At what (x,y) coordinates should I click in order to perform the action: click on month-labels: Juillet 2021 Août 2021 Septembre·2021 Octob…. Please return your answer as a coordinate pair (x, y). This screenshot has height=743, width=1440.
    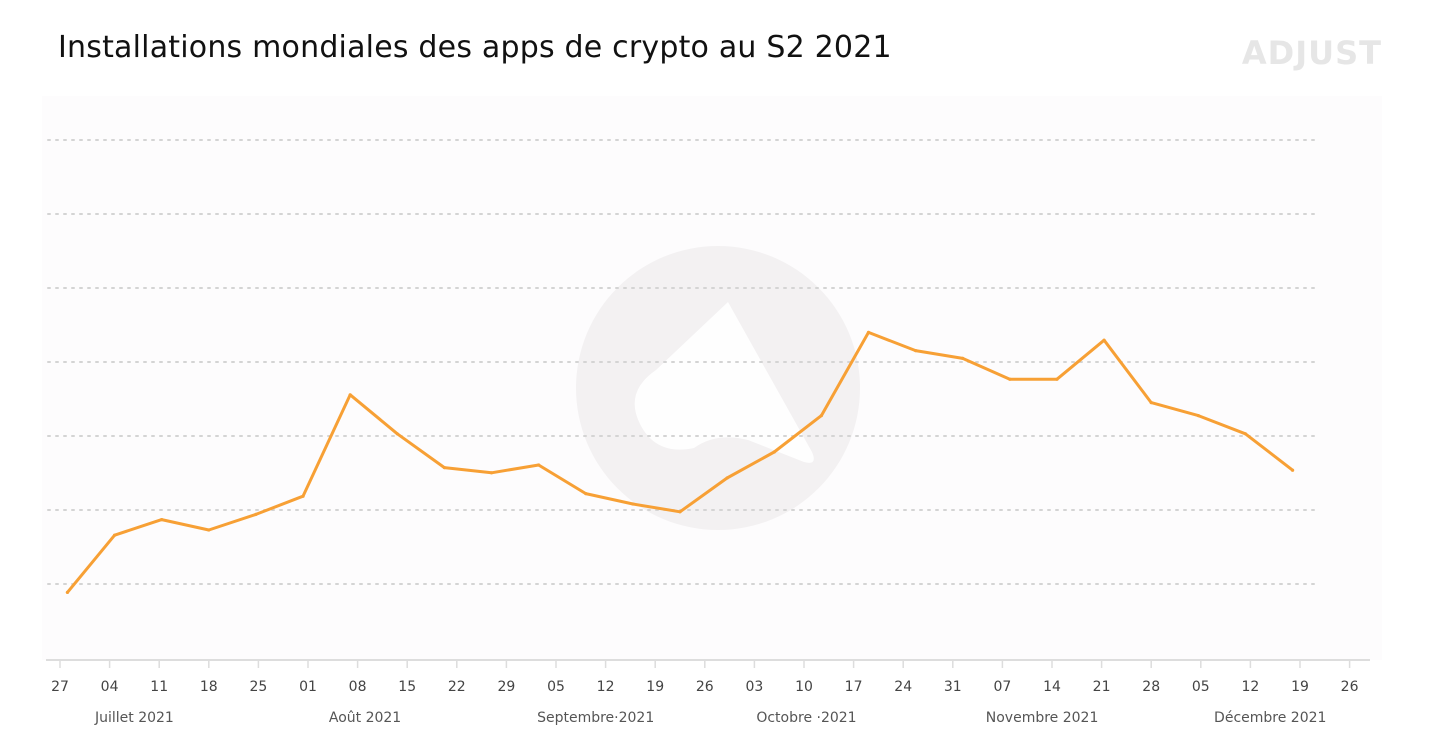
    Looking at the image, I should click on (710, 718).